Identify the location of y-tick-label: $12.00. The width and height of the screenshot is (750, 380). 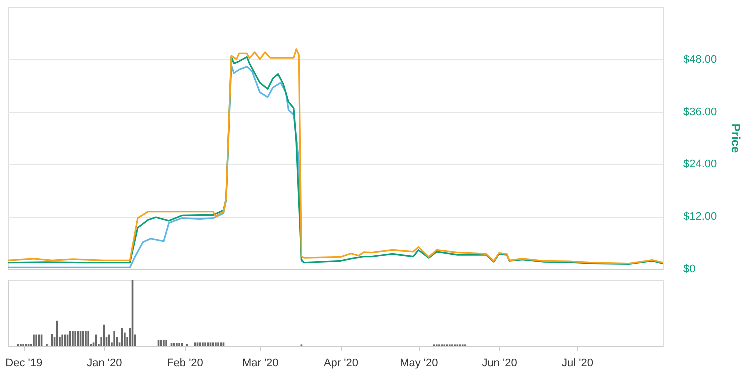
(701, 217).